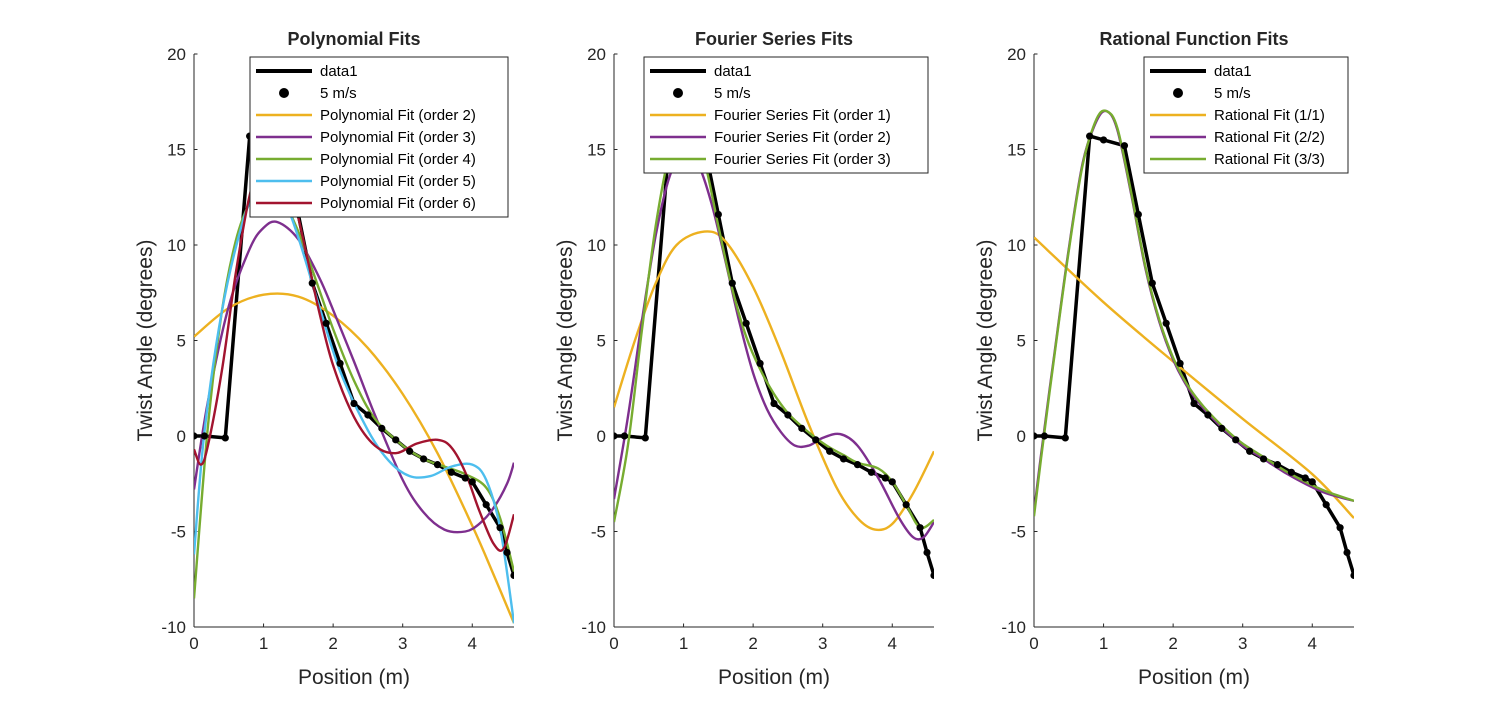 The height and width of the screenshot is (705, 1495). Describe the element at coordinates (1242, 643) in the screenshot. I see `x-tick-label: 3` at that location.